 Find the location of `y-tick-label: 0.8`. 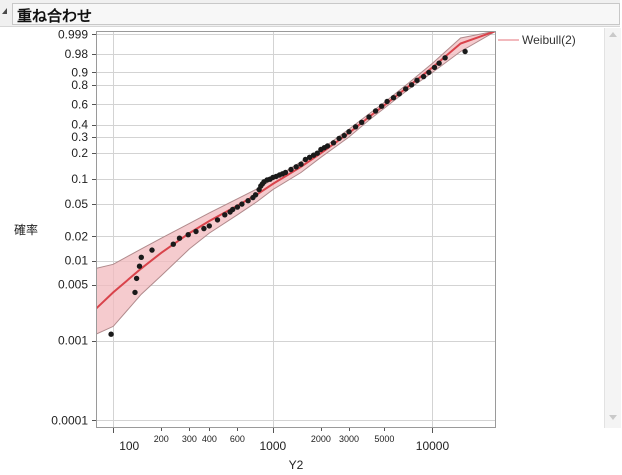

y-tick-label: 0.8 is located at coordinates (79, 85).